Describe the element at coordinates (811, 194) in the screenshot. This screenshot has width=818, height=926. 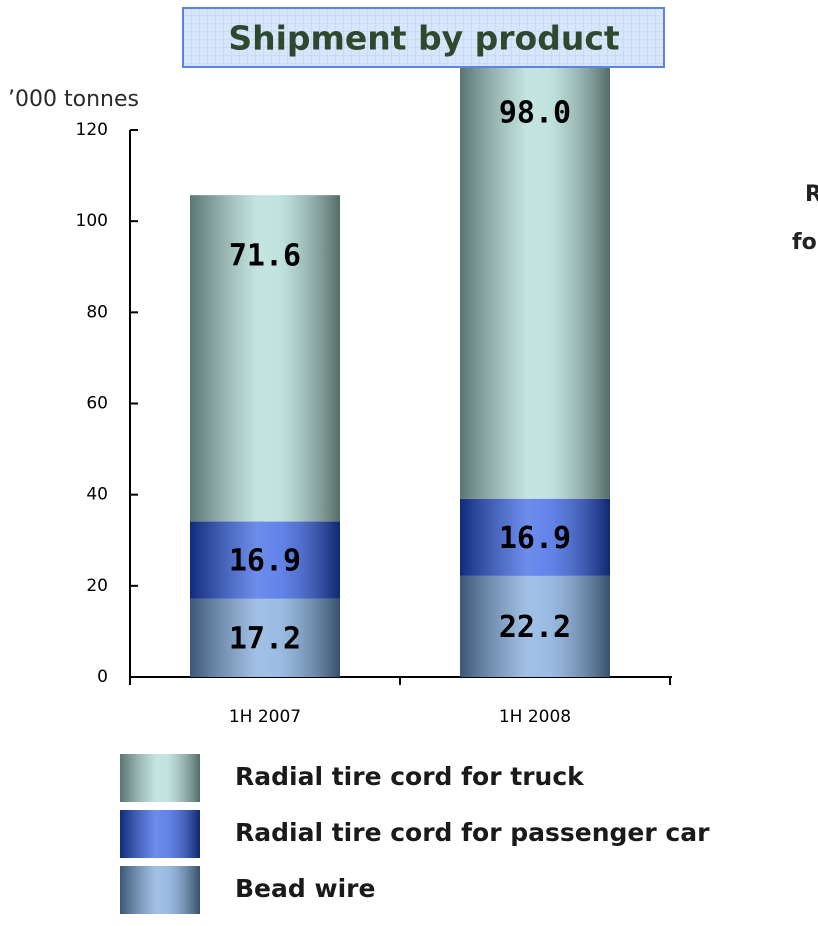
I see `annotation: R` at that location.